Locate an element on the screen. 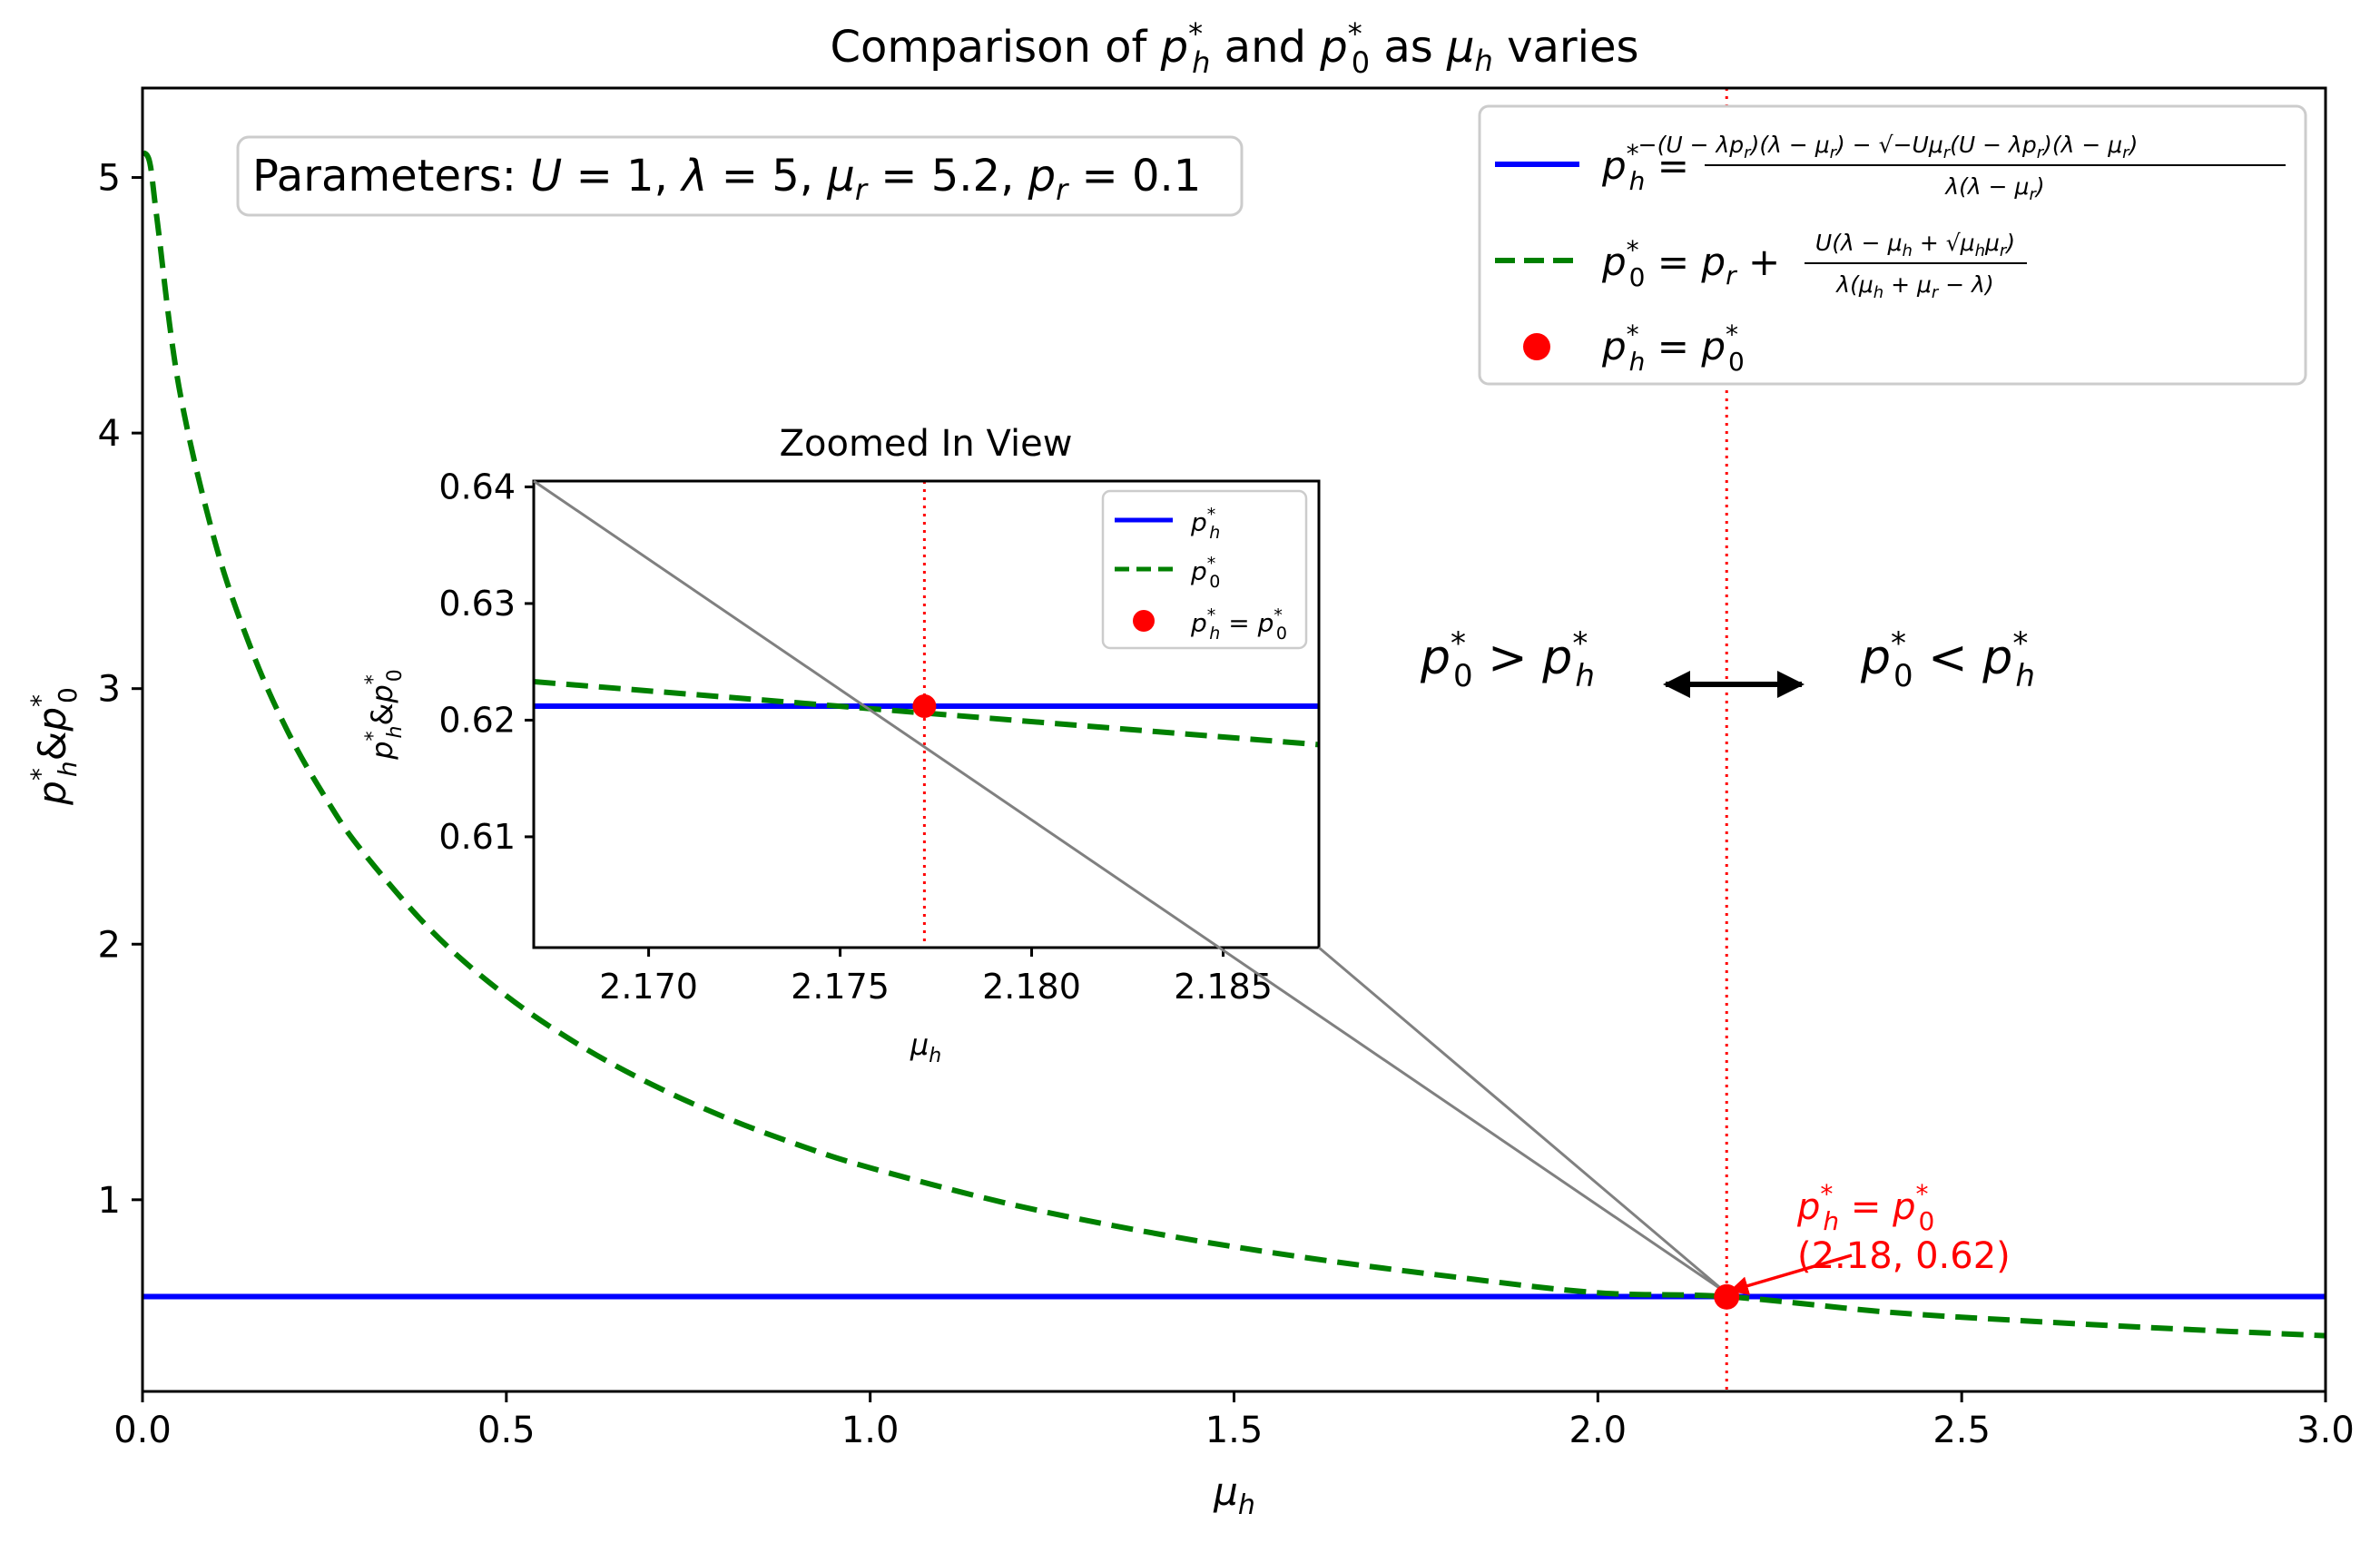 The height and width of the screenshot is (1543, 2380). inset-legend-label-intersection: p* h = p* 0 is located at coordinates (1238, 624).